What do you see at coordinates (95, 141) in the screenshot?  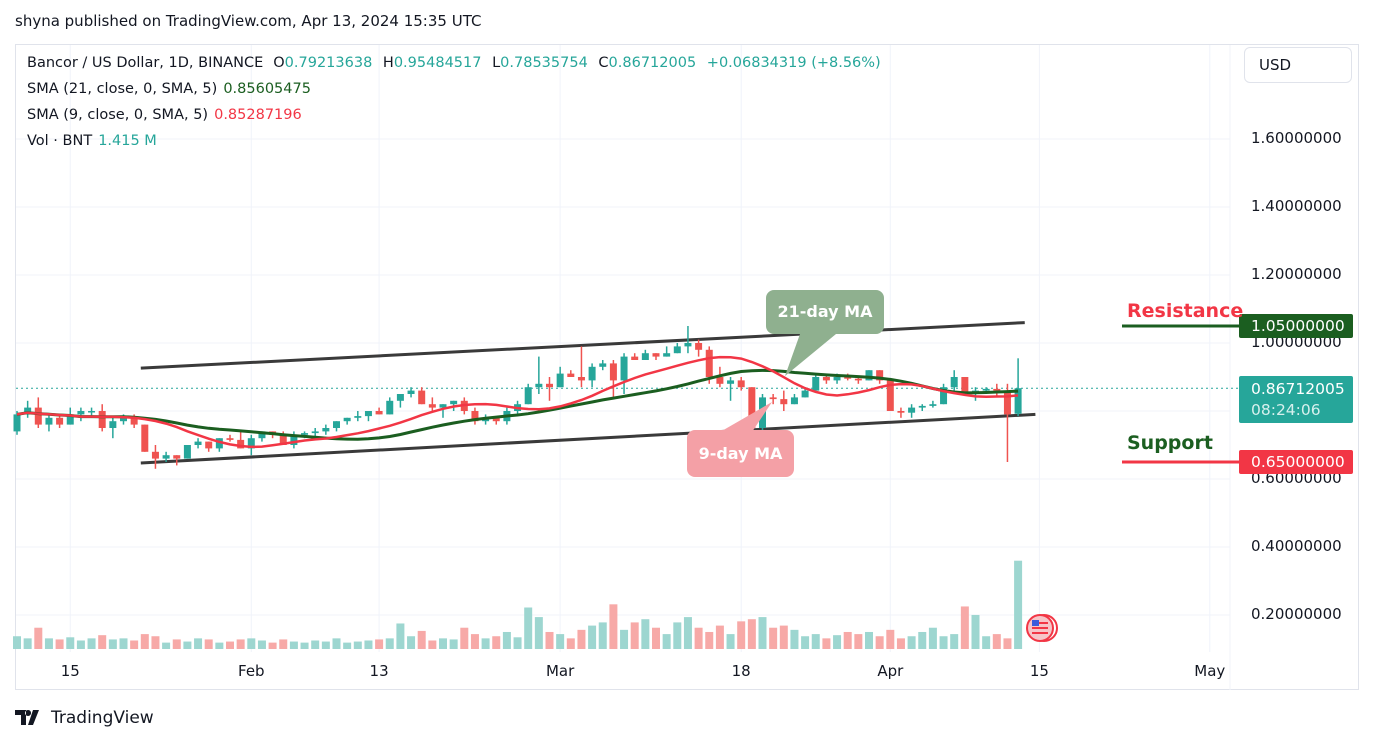 I see `volume-legend: Vol · BNT 1.415 M` at bounding box center [95, 141].